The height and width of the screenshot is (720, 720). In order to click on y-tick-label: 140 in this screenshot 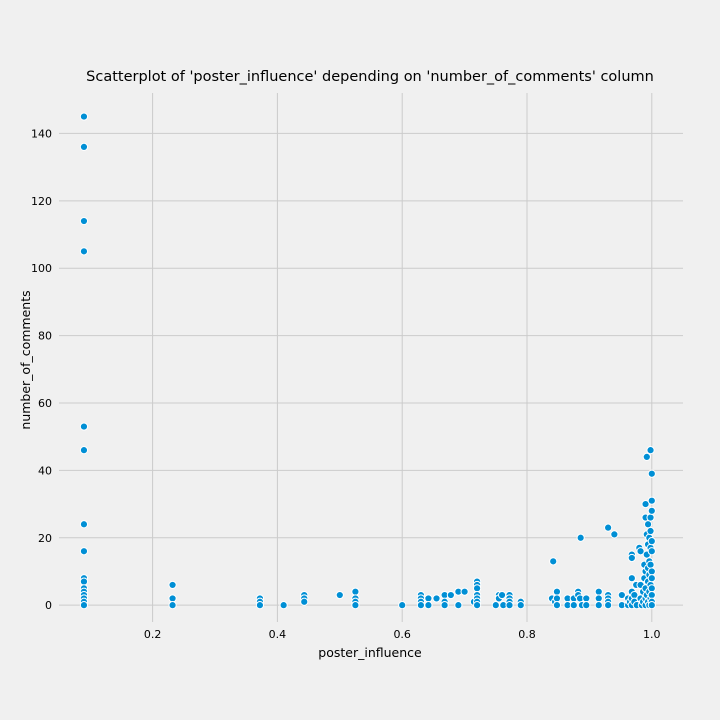, I will do `click(41, 133)`.